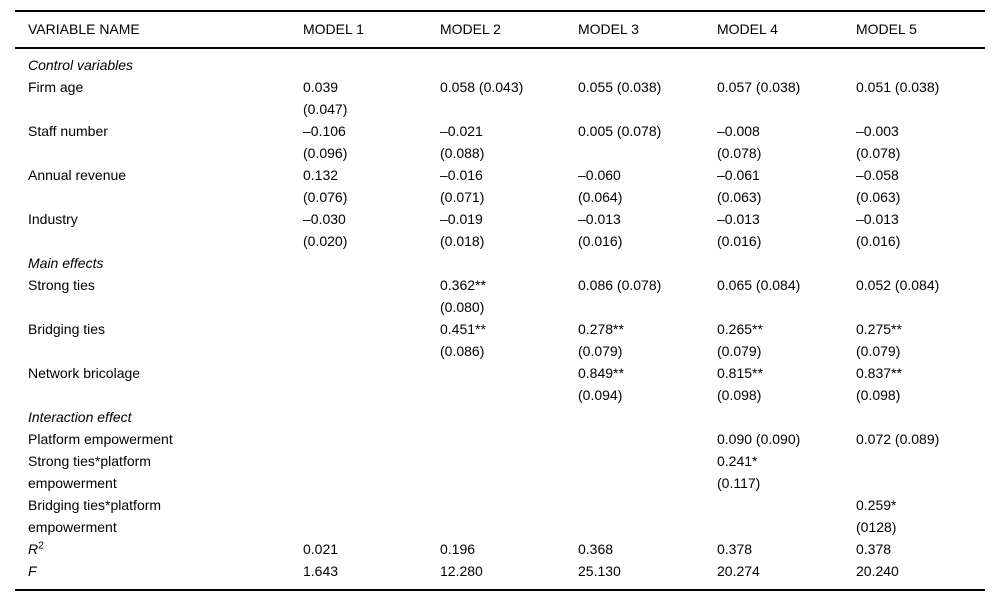 Image resolution: width=1000 pixels, height=604 pixels. Describe the element at coordinates (876, 516) in the screenshot. I see `model-value-cell: 0.259* (0128)` at that location.